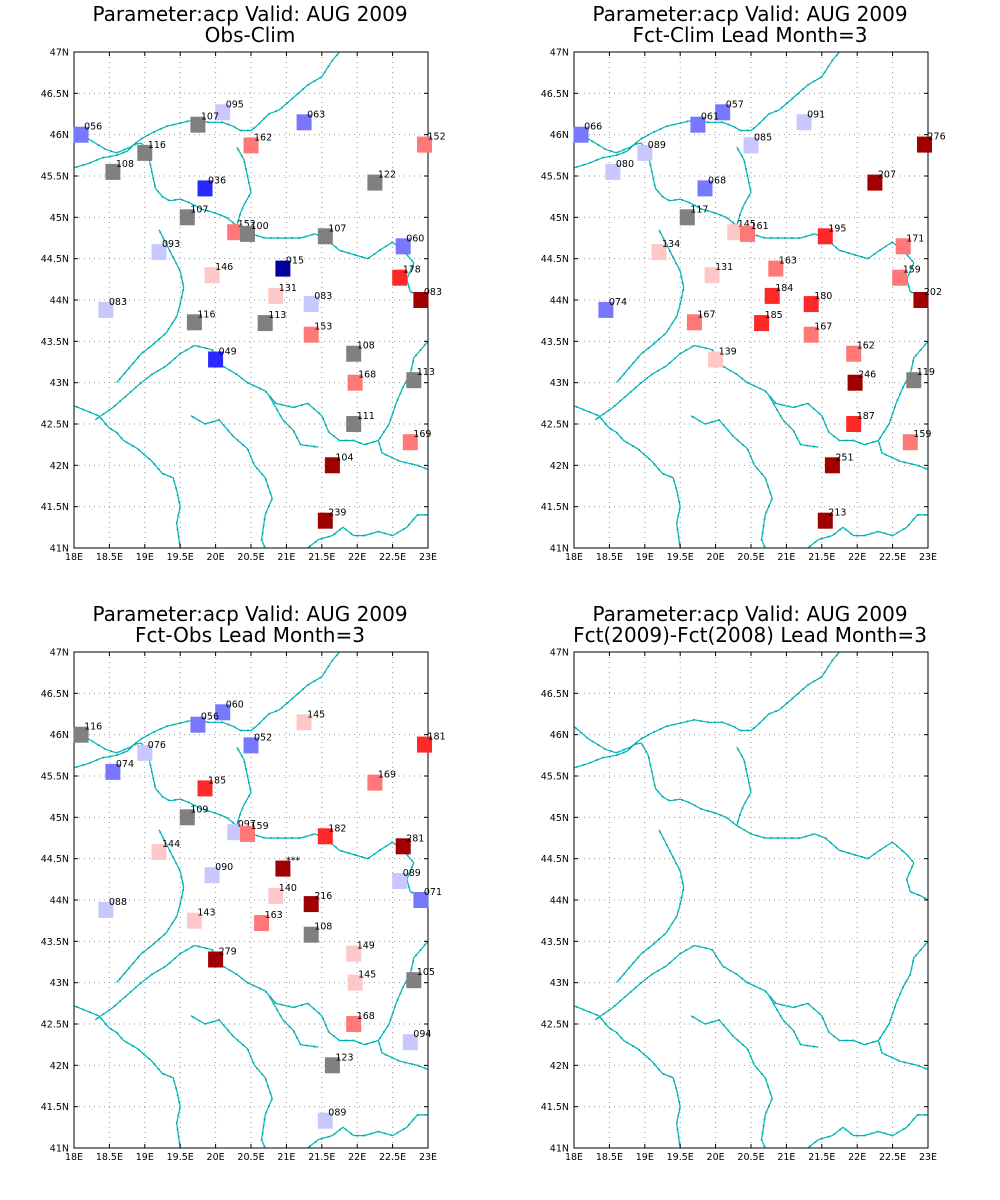  What do you see at coordinates (206, 913) in the screenshot?
I see `station-label: 143` at bounding box center [206, 913].